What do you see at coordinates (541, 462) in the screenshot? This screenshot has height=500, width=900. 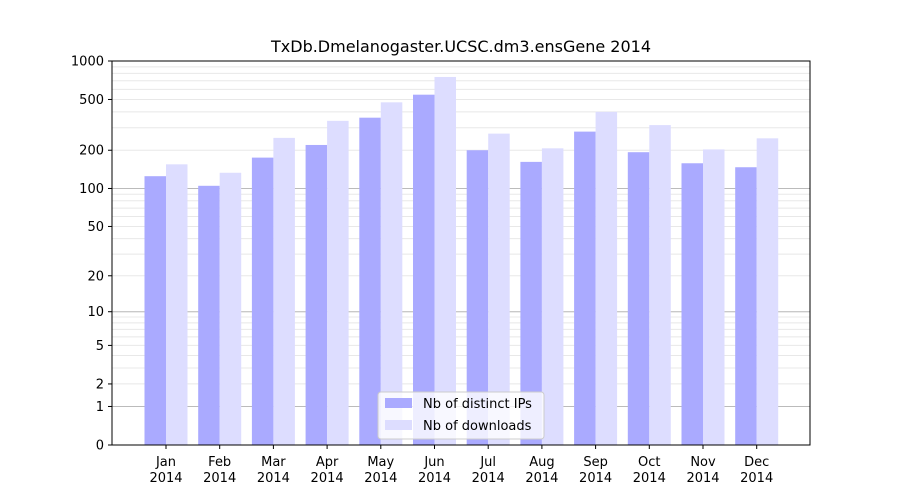 I see `x-tick-label-month: Aug` at bounding box center [541, 462].